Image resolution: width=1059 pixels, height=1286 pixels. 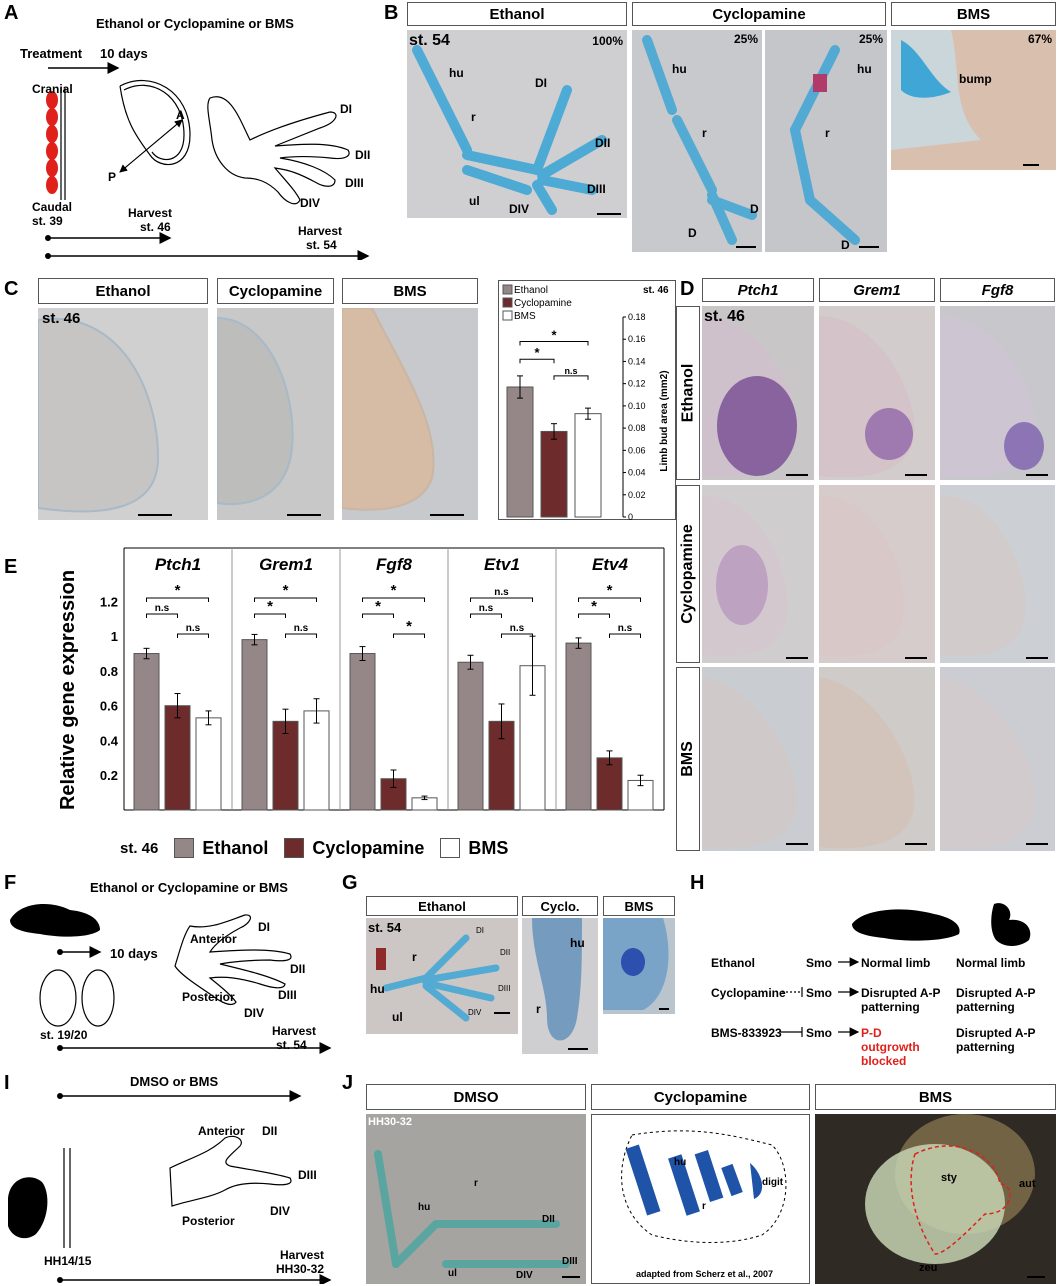 I want to click on gene-label: Etv1, so click(x=502, y=564).